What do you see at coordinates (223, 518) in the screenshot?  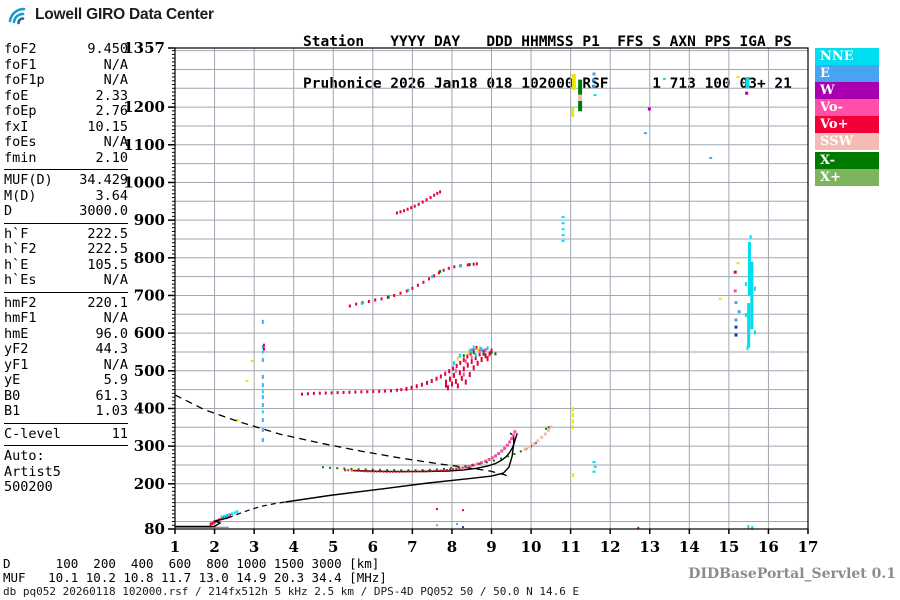 I see `e-echo-o-dot` at bounding box center [223, 518].